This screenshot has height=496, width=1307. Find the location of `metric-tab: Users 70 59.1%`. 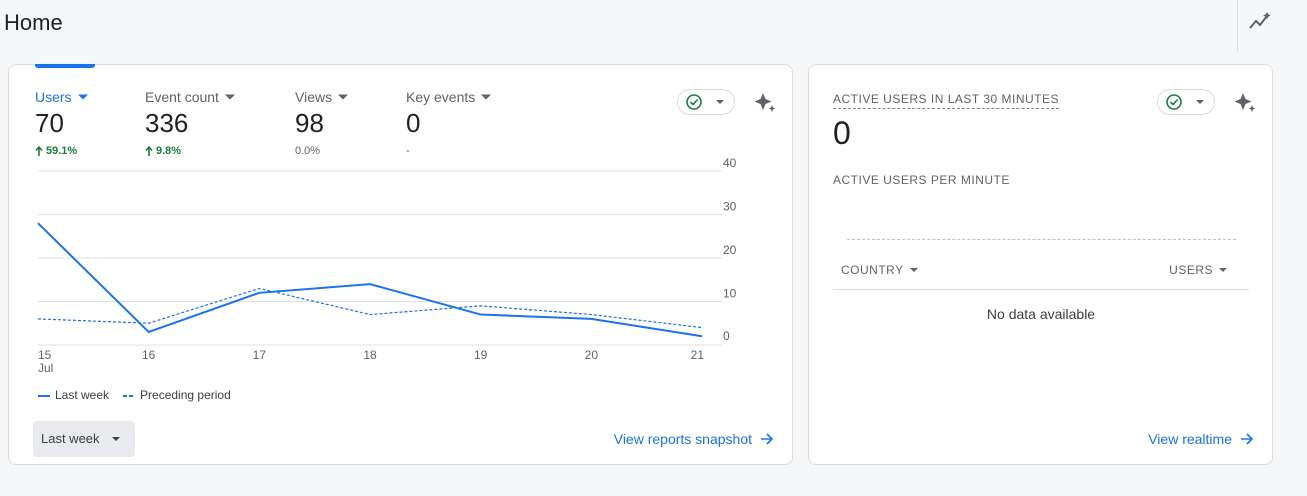

metric-tab: Users 70 59.1% is located at coordinates (61, 123).